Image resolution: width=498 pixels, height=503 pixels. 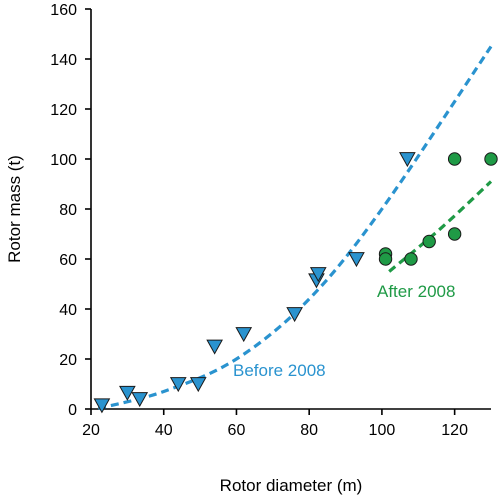 What do you see at coordinates (454, 430) in the screenshot?
I see `x-tick-label: 120` at bounding box center [454, 430].